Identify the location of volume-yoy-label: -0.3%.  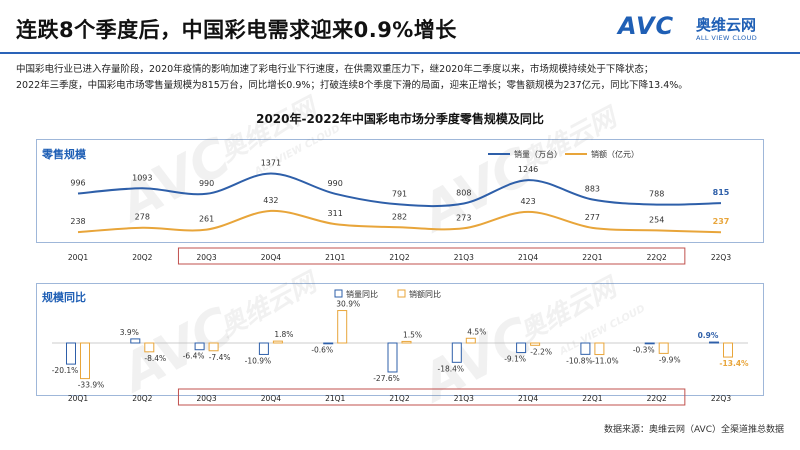
(644, 349).